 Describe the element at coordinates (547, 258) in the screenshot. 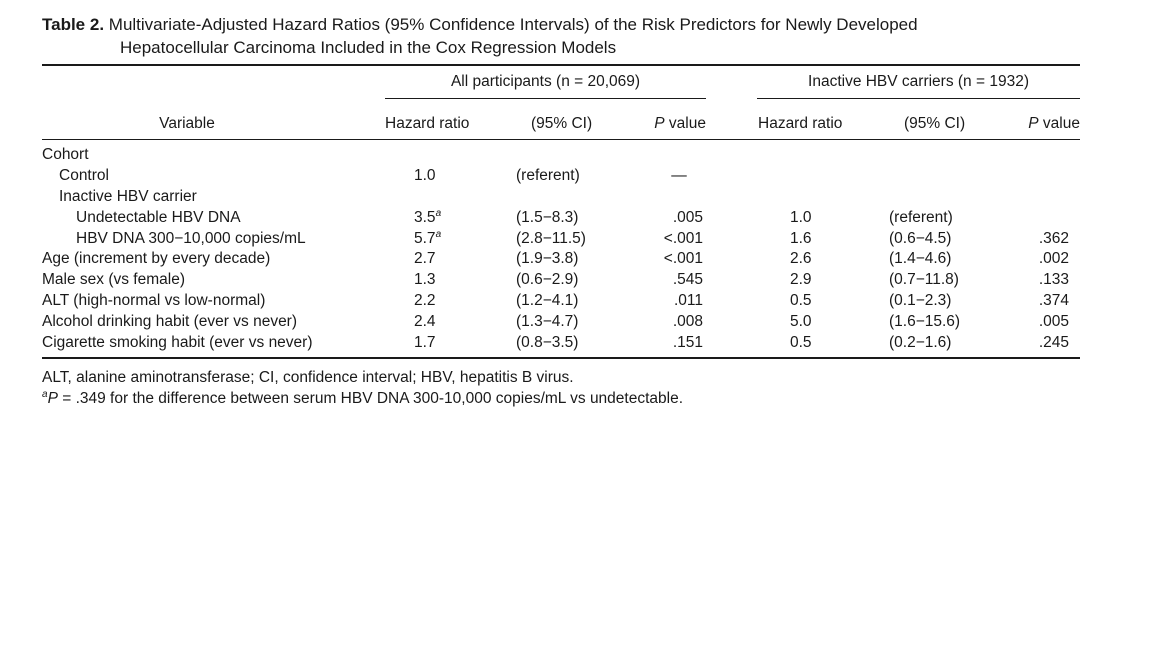

I see `ci1-cell: (1.9−3.8)` at that location.